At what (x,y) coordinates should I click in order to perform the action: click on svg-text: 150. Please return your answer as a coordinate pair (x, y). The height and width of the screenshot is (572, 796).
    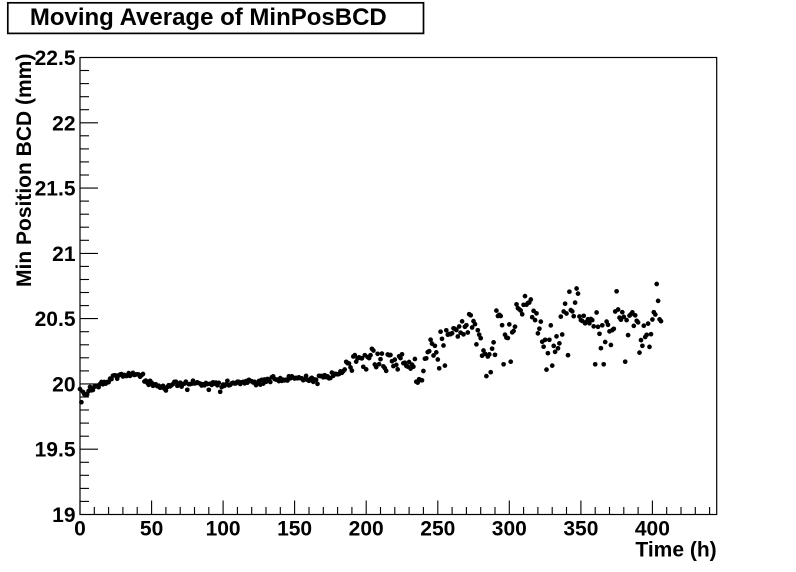
    Looking at the image, I should click on (294, 529).